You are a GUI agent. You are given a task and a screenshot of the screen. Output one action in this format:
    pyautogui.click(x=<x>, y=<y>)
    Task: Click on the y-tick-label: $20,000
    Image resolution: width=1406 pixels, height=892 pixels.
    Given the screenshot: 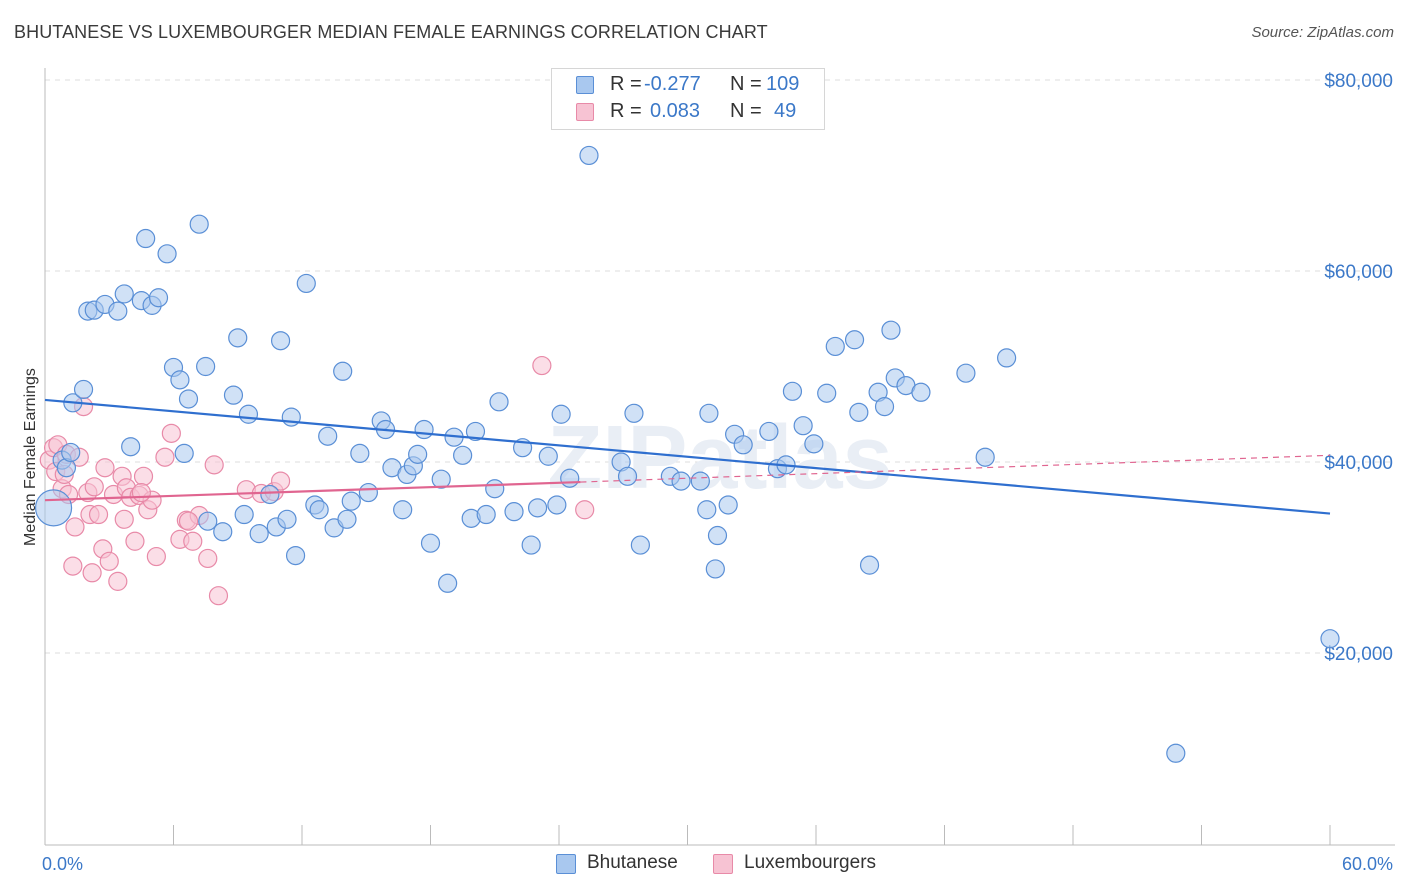 What is the action you would take?
    pyautogui.click(x=1358, y=654)
    